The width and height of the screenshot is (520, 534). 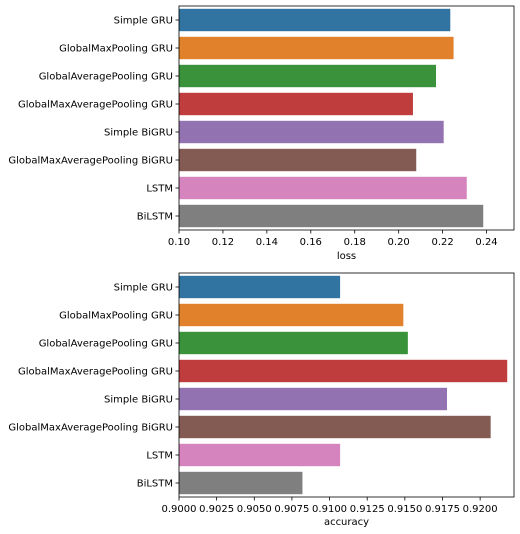 What do you see at coordinates (308, 76) in the screenshot?
I see `loss-bar-globalaveragepooling-gru` at bounding box center [308, 76].